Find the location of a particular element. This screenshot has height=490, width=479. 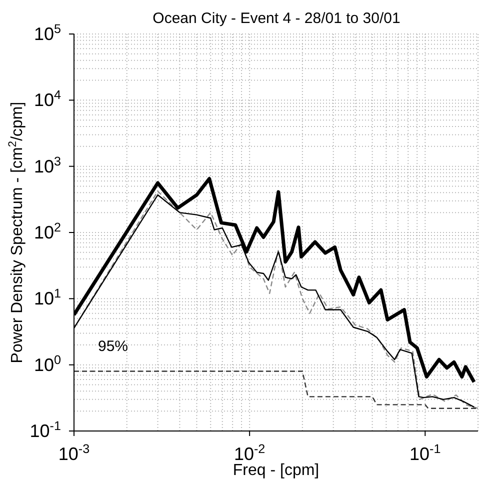

x-tick-label: 10$^{-3}$ is located at coordinates (74, 453).